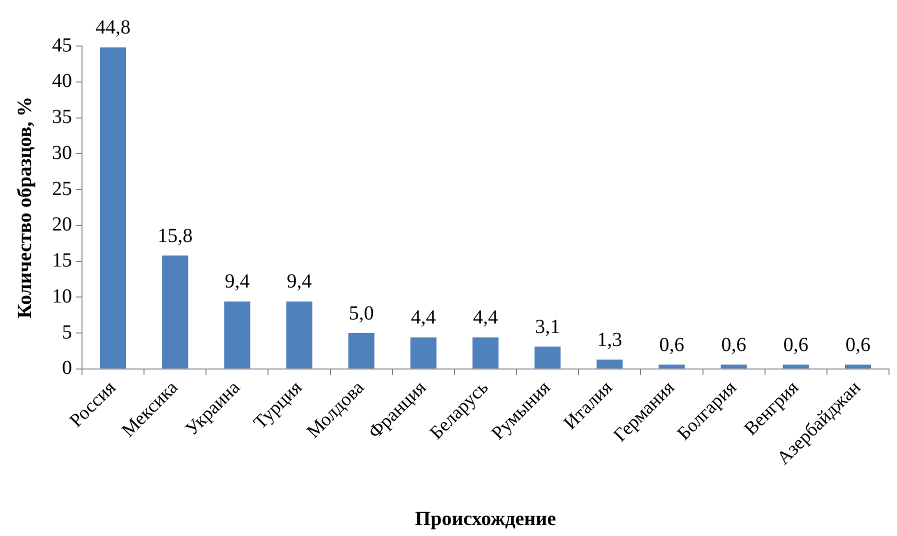  Describe the element at coordinates (62, 296) in the screenshot. I see `y-tick-label: 10` at that location.